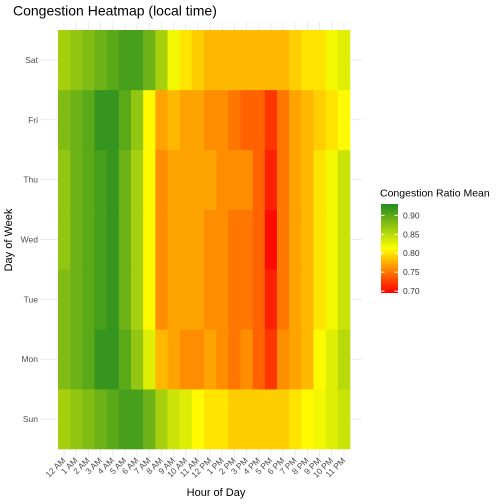 The width and height of the screenshot is (504, 504). I want to click on y-tick-label: Tue, so click(31, 299).